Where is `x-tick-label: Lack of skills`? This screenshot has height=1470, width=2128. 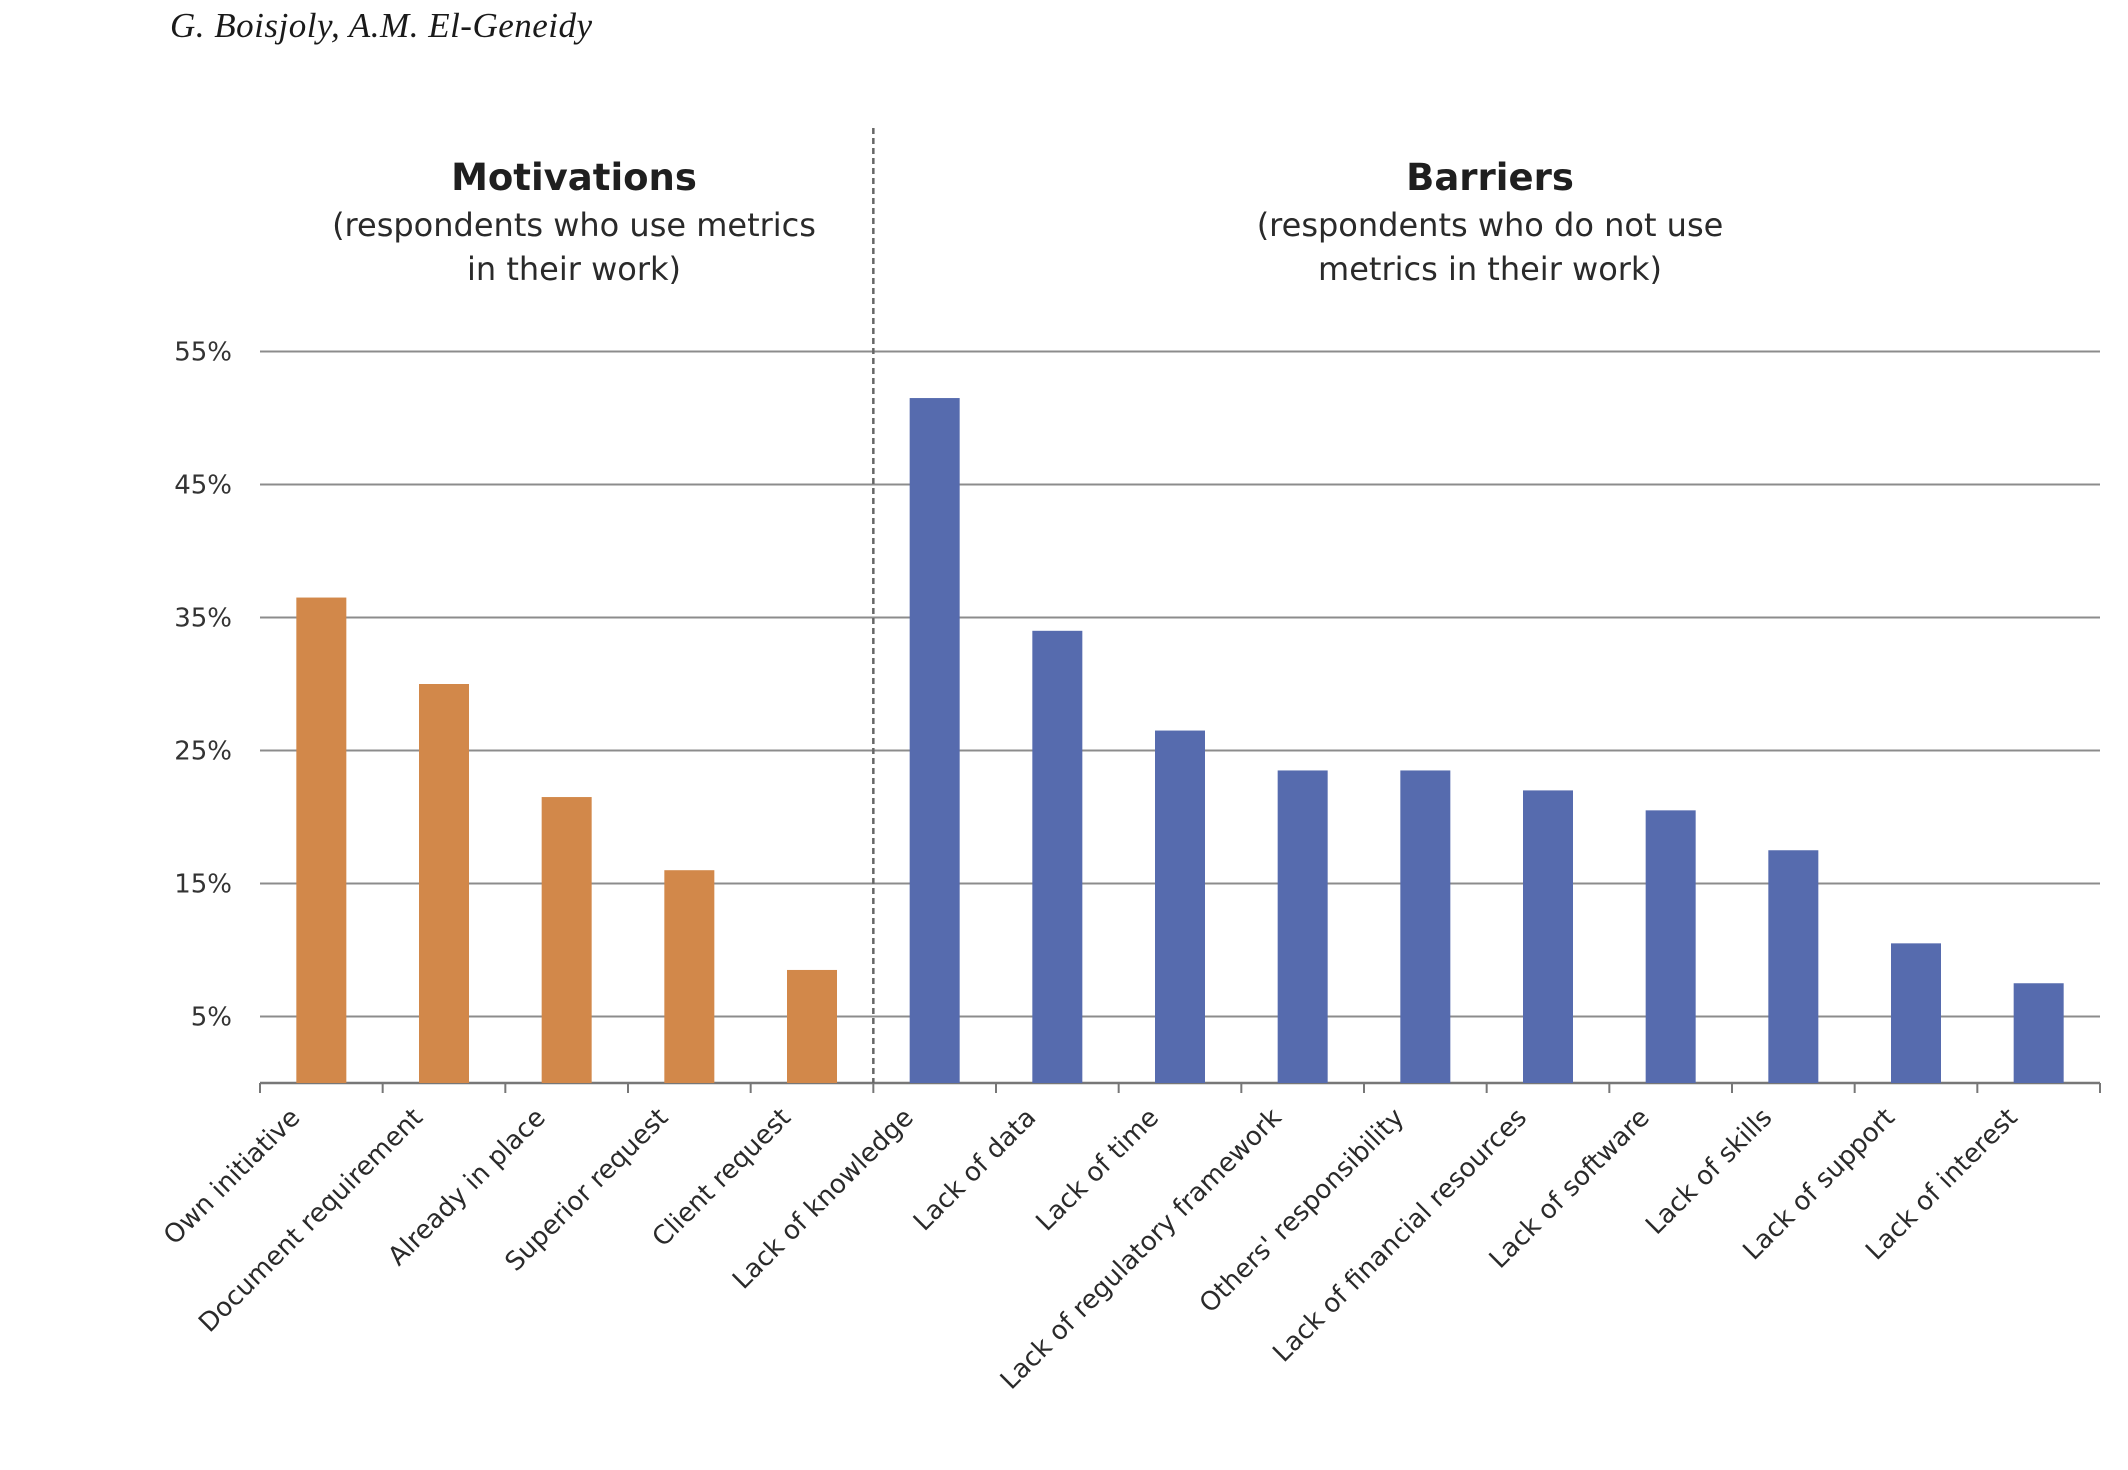 x-tick-label: Lack of skills is located at coordinates (1709, 1172).